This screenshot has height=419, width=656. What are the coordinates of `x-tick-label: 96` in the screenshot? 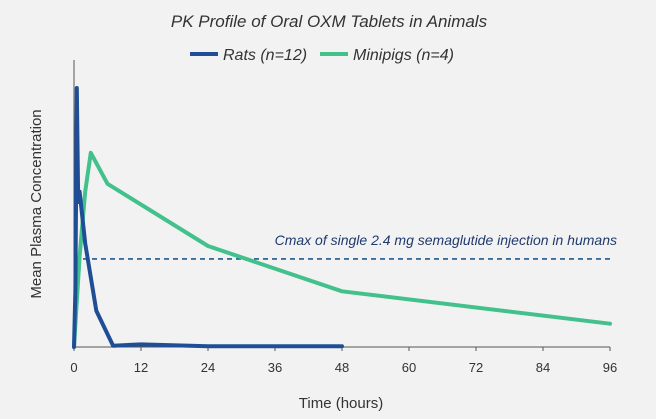 It's located at (610, 367).